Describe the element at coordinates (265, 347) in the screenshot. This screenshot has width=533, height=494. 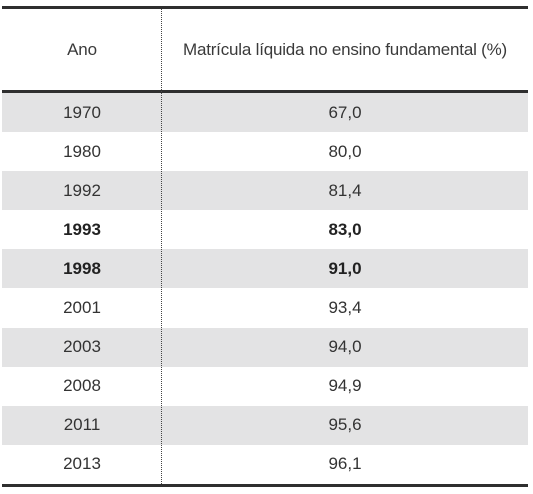
I see `table-row: 2003 94,0` at that location.